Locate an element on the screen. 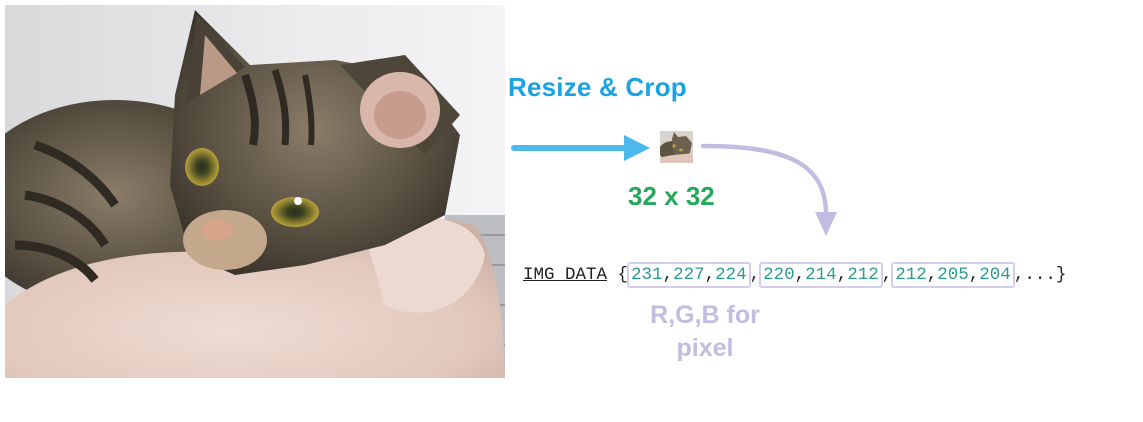 The height and width of the screenshot is (422, 1143). img-data-keyword: IMG_DATA is located at coordinates (565, 275).